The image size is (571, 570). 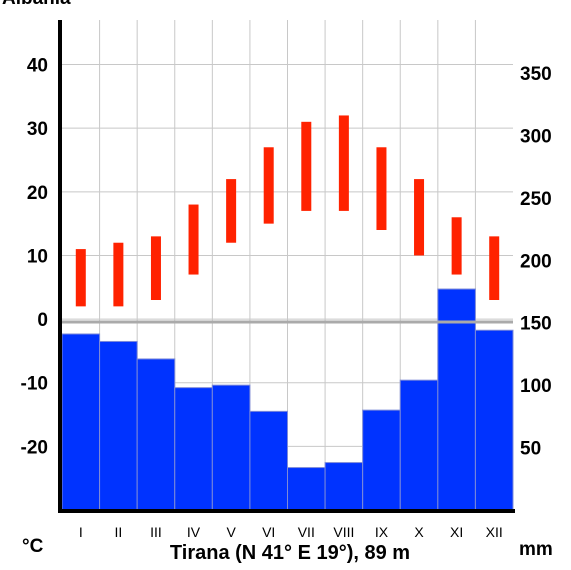 What do you see at coordinates (156, 532) in the screenshot?
I see `month-label: III` at bounding box center [156, 532].